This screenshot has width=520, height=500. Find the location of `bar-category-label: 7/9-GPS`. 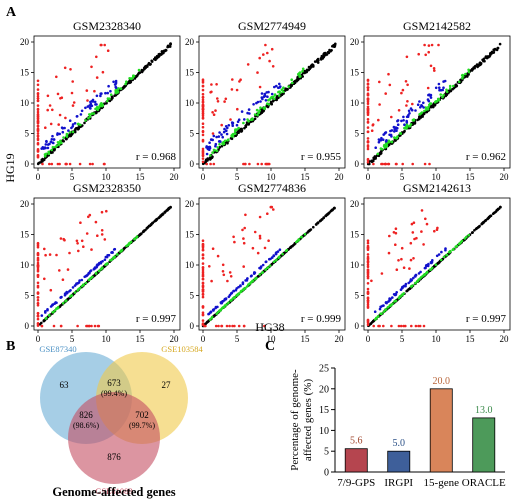

bar-category-label: 7/9-GPS is located at coordinates (356, 483).